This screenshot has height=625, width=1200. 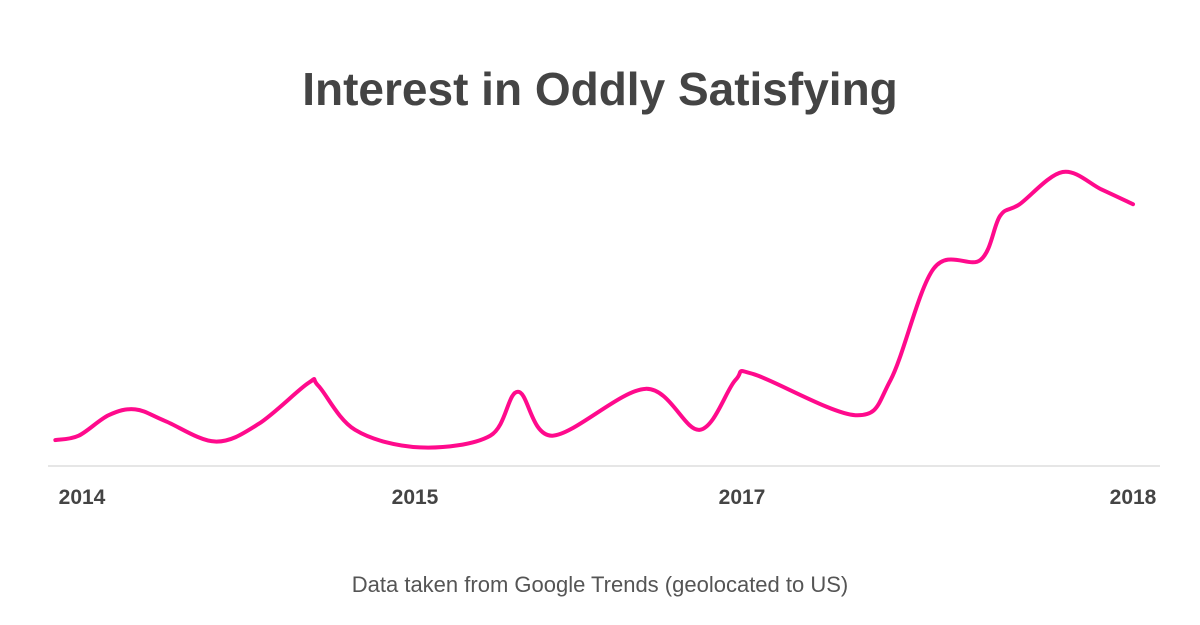 What do you see at coordinates (1133, 497) in the screenshot?
I see `x-tick-label: 2018` at bounding box center [1133, 497].